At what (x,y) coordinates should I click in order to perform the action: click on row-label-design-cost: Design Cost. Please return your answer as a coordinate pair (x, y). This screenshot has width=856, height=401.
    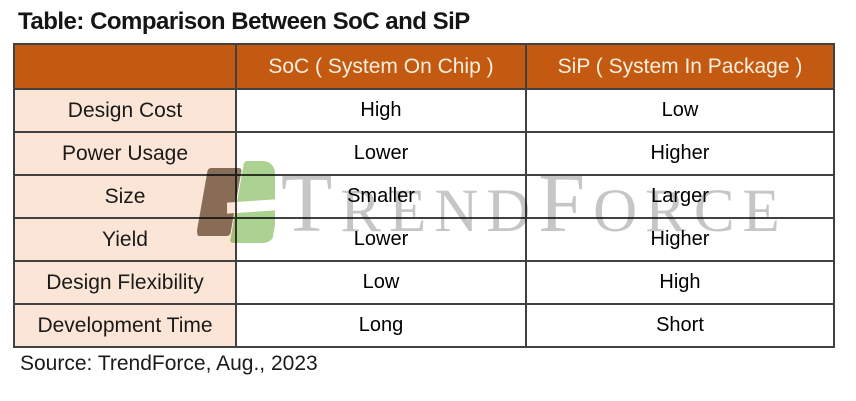
    Looking at the image, I should click on (125, 110).